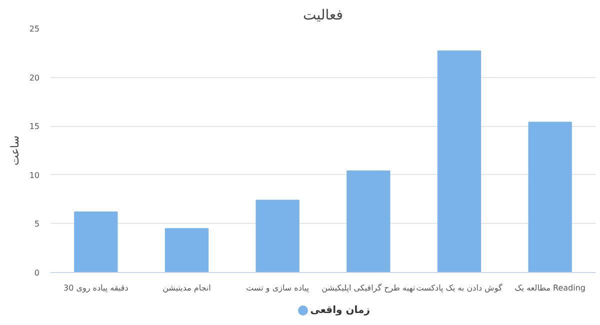 This screenshot has height=325, width=600. I want to click on y-tick-label: 25, so click(34, 29).